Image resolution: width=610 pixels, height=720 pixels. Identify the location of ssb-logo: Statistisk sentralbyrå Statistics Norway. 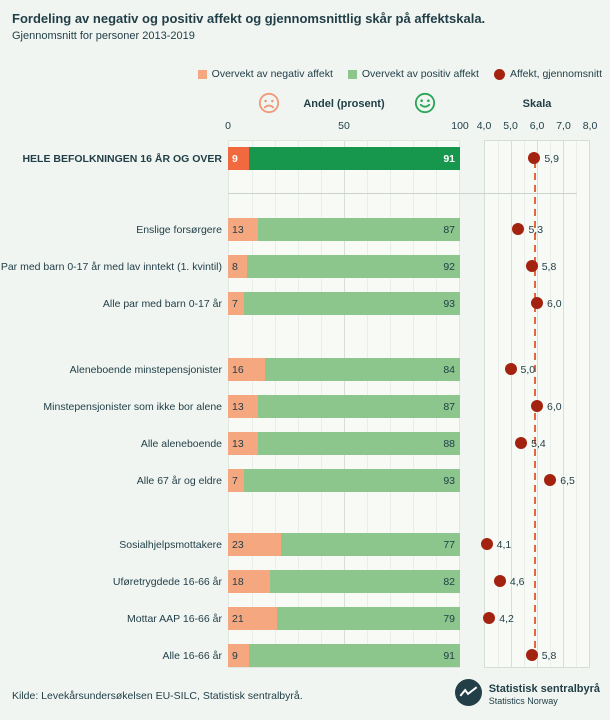
(527, 695).